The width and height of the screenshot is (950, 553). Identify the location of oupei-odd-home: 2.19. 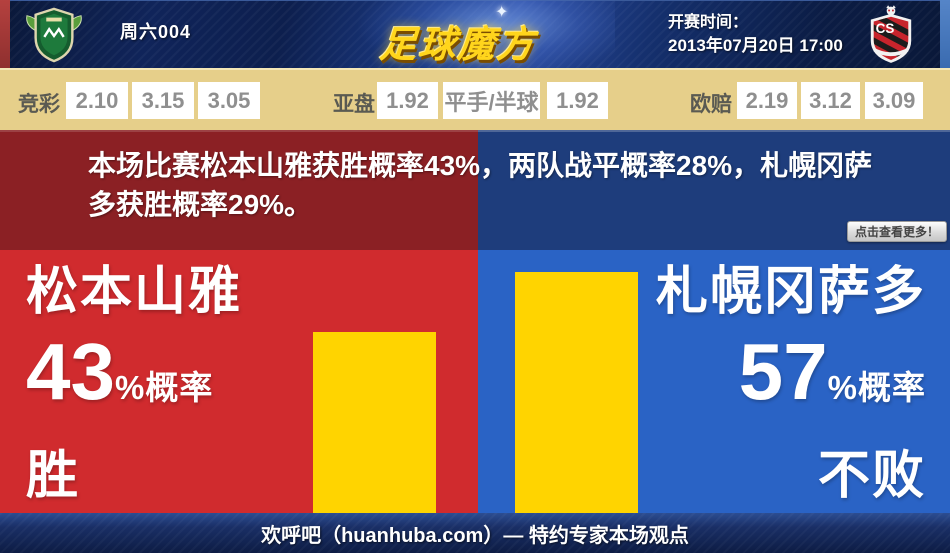
(767, 100).